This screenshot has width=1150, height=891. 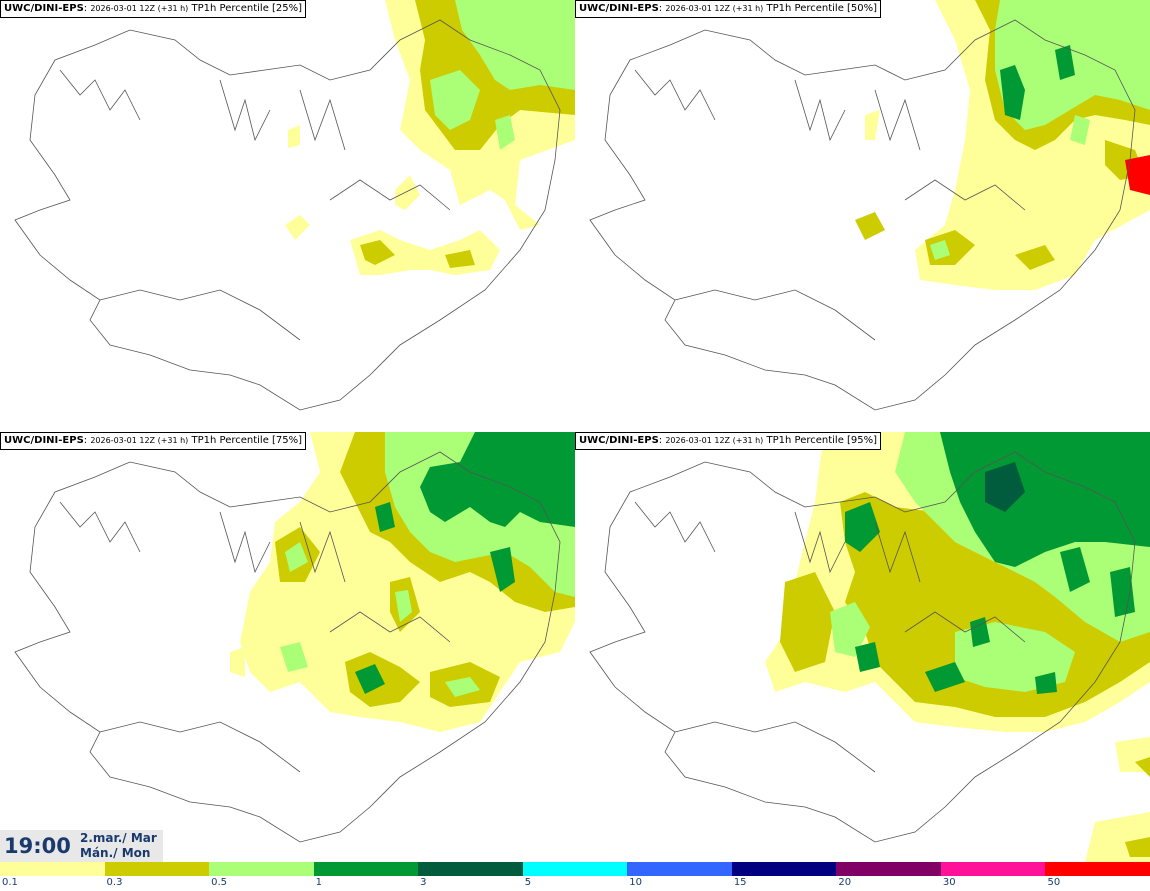 I want to click on colorbar-tick-label: 3, so click(x=423, y=882).